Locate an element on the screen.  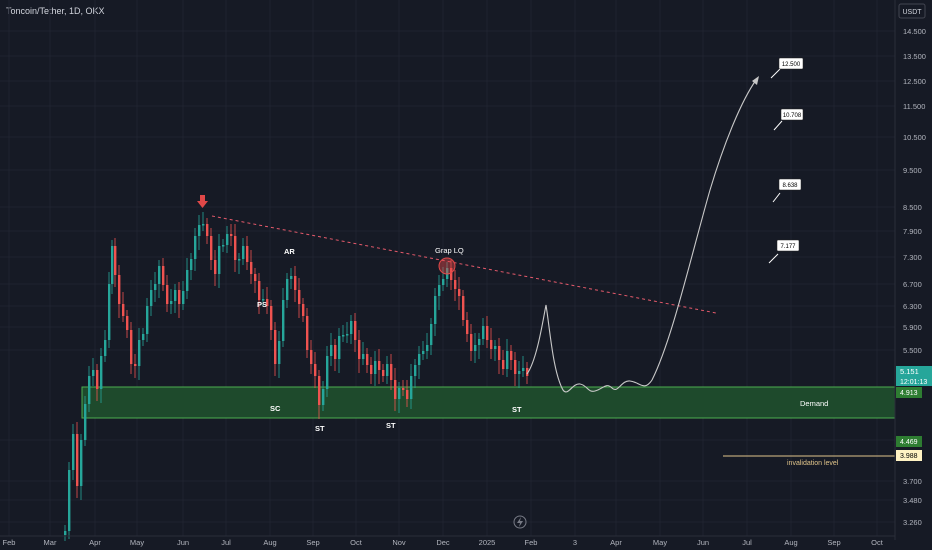
liquidity-grab-marker is located at coordinates (447, 266).